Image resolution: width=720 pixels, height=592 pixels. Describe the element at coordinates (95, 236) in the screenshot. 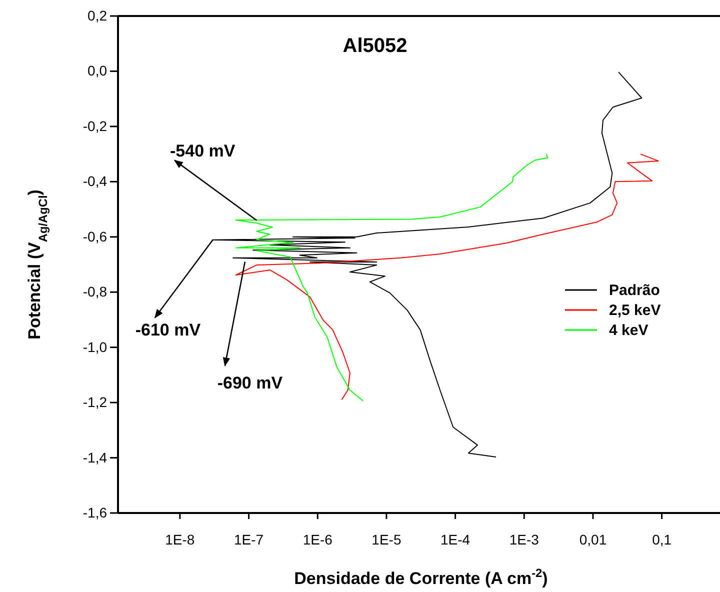

I see `y-tick-label: -0,6` at that location.